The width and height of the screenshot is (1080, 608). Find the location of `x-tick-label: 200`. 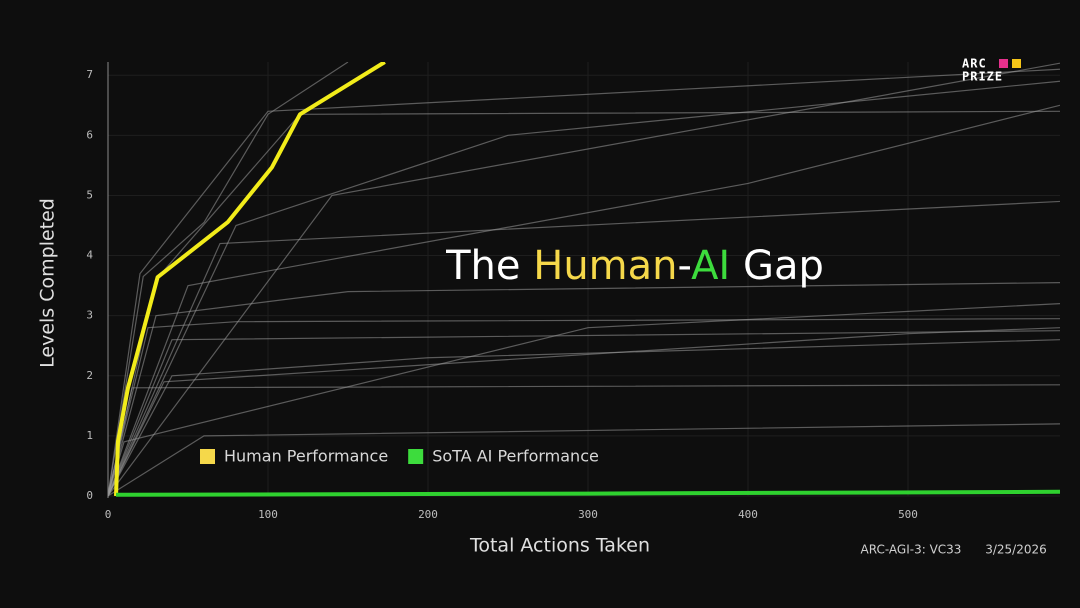

x-tick-label: 200 is located at coordinates (428, 514).